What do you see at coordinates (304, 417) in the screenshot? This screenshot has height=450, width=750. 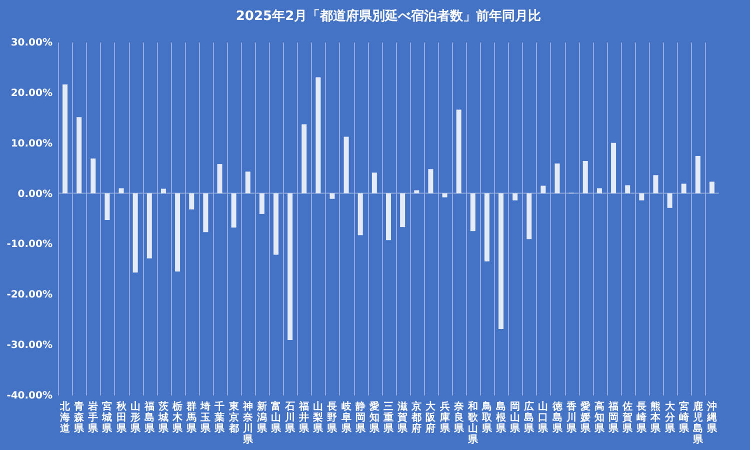 I see `x-tick-label: 福井県` at bounding box center [304, 417].